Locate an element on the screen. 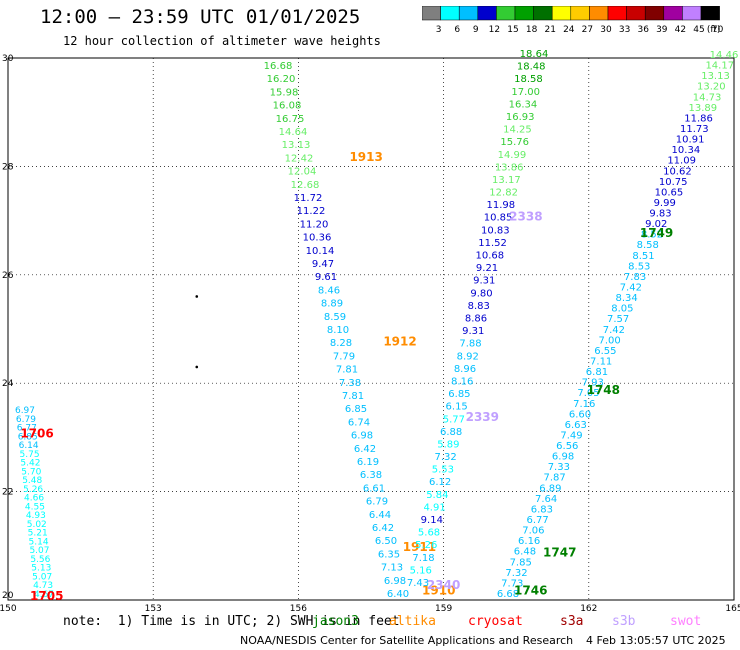 The height and width of the screenshot is (650, 740). legend-label: 42 is located at coordinates (680, 30).